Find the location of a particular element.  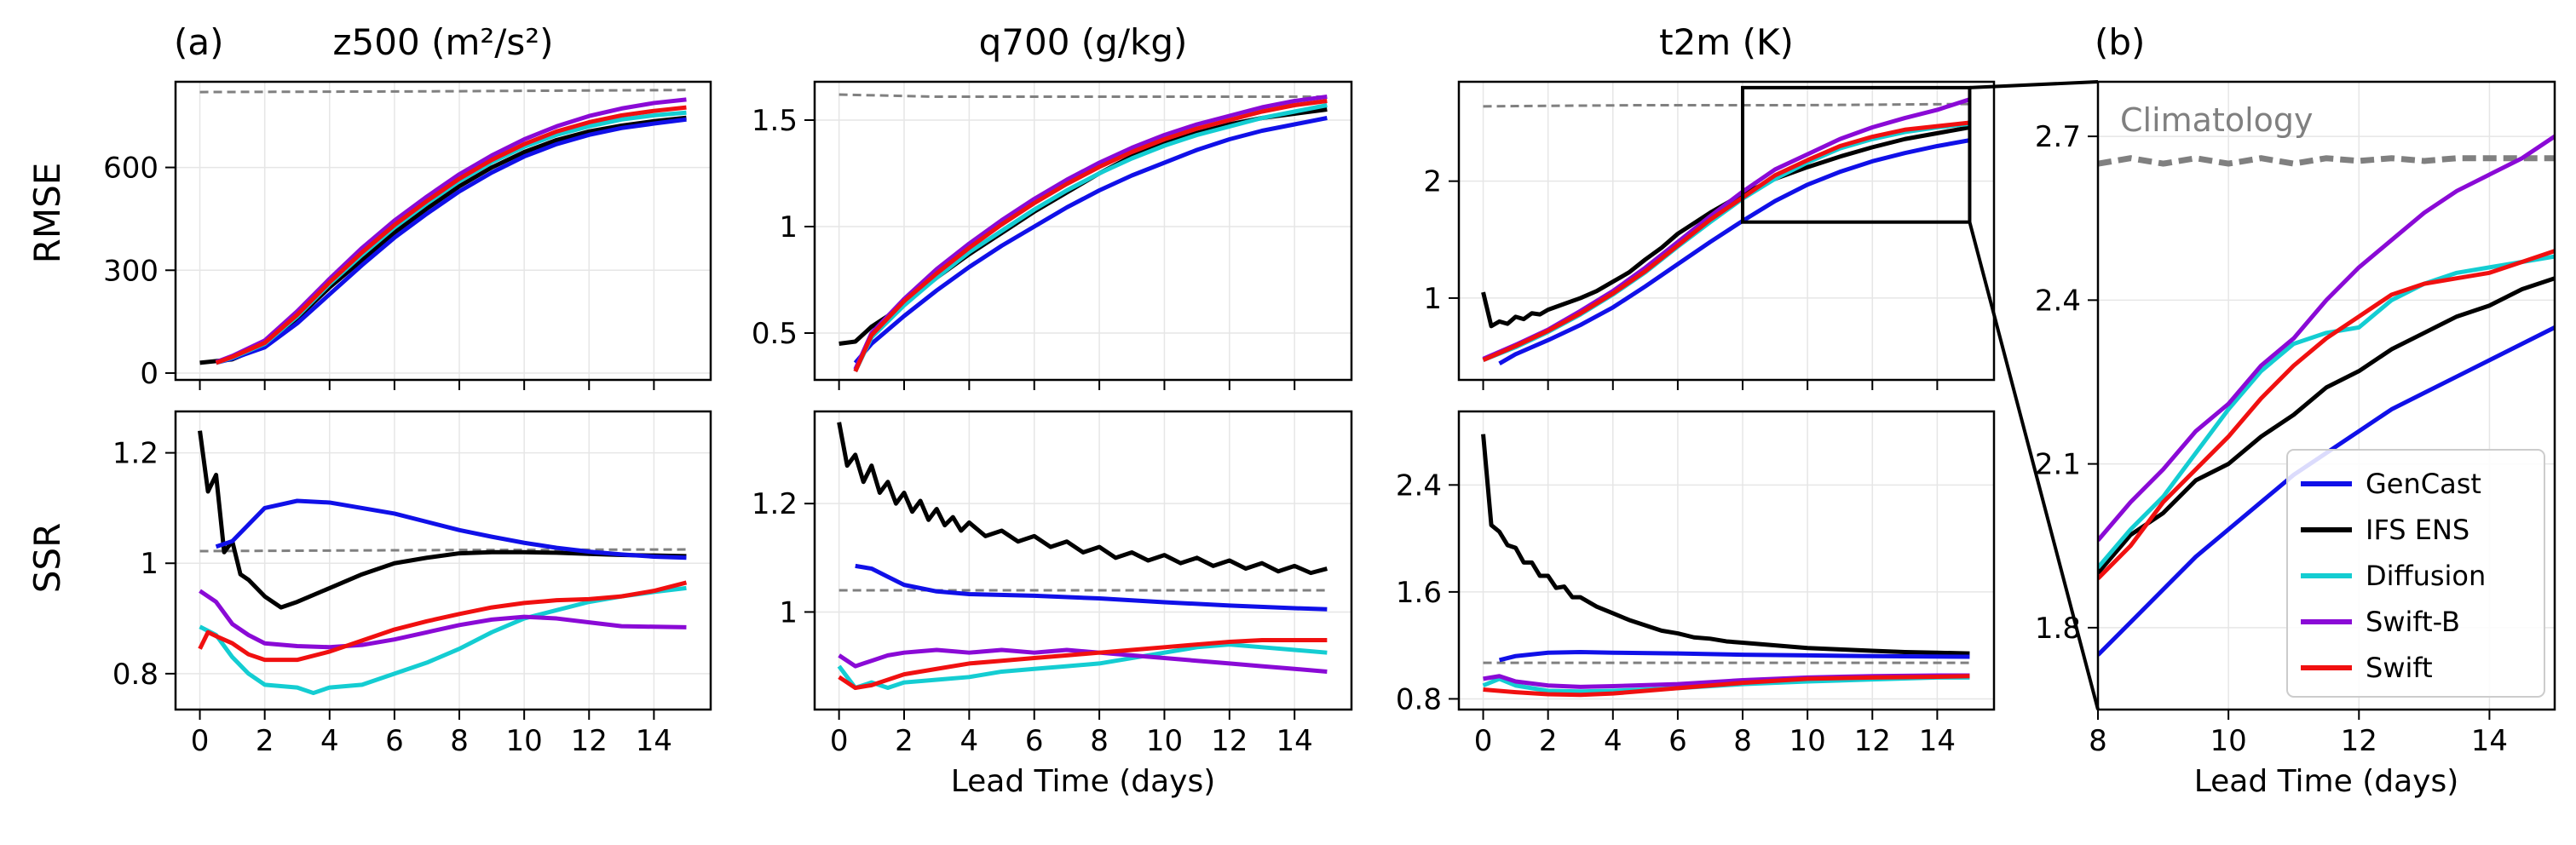

y-tick-label: 0.5 is located at coordinates (775, 334).